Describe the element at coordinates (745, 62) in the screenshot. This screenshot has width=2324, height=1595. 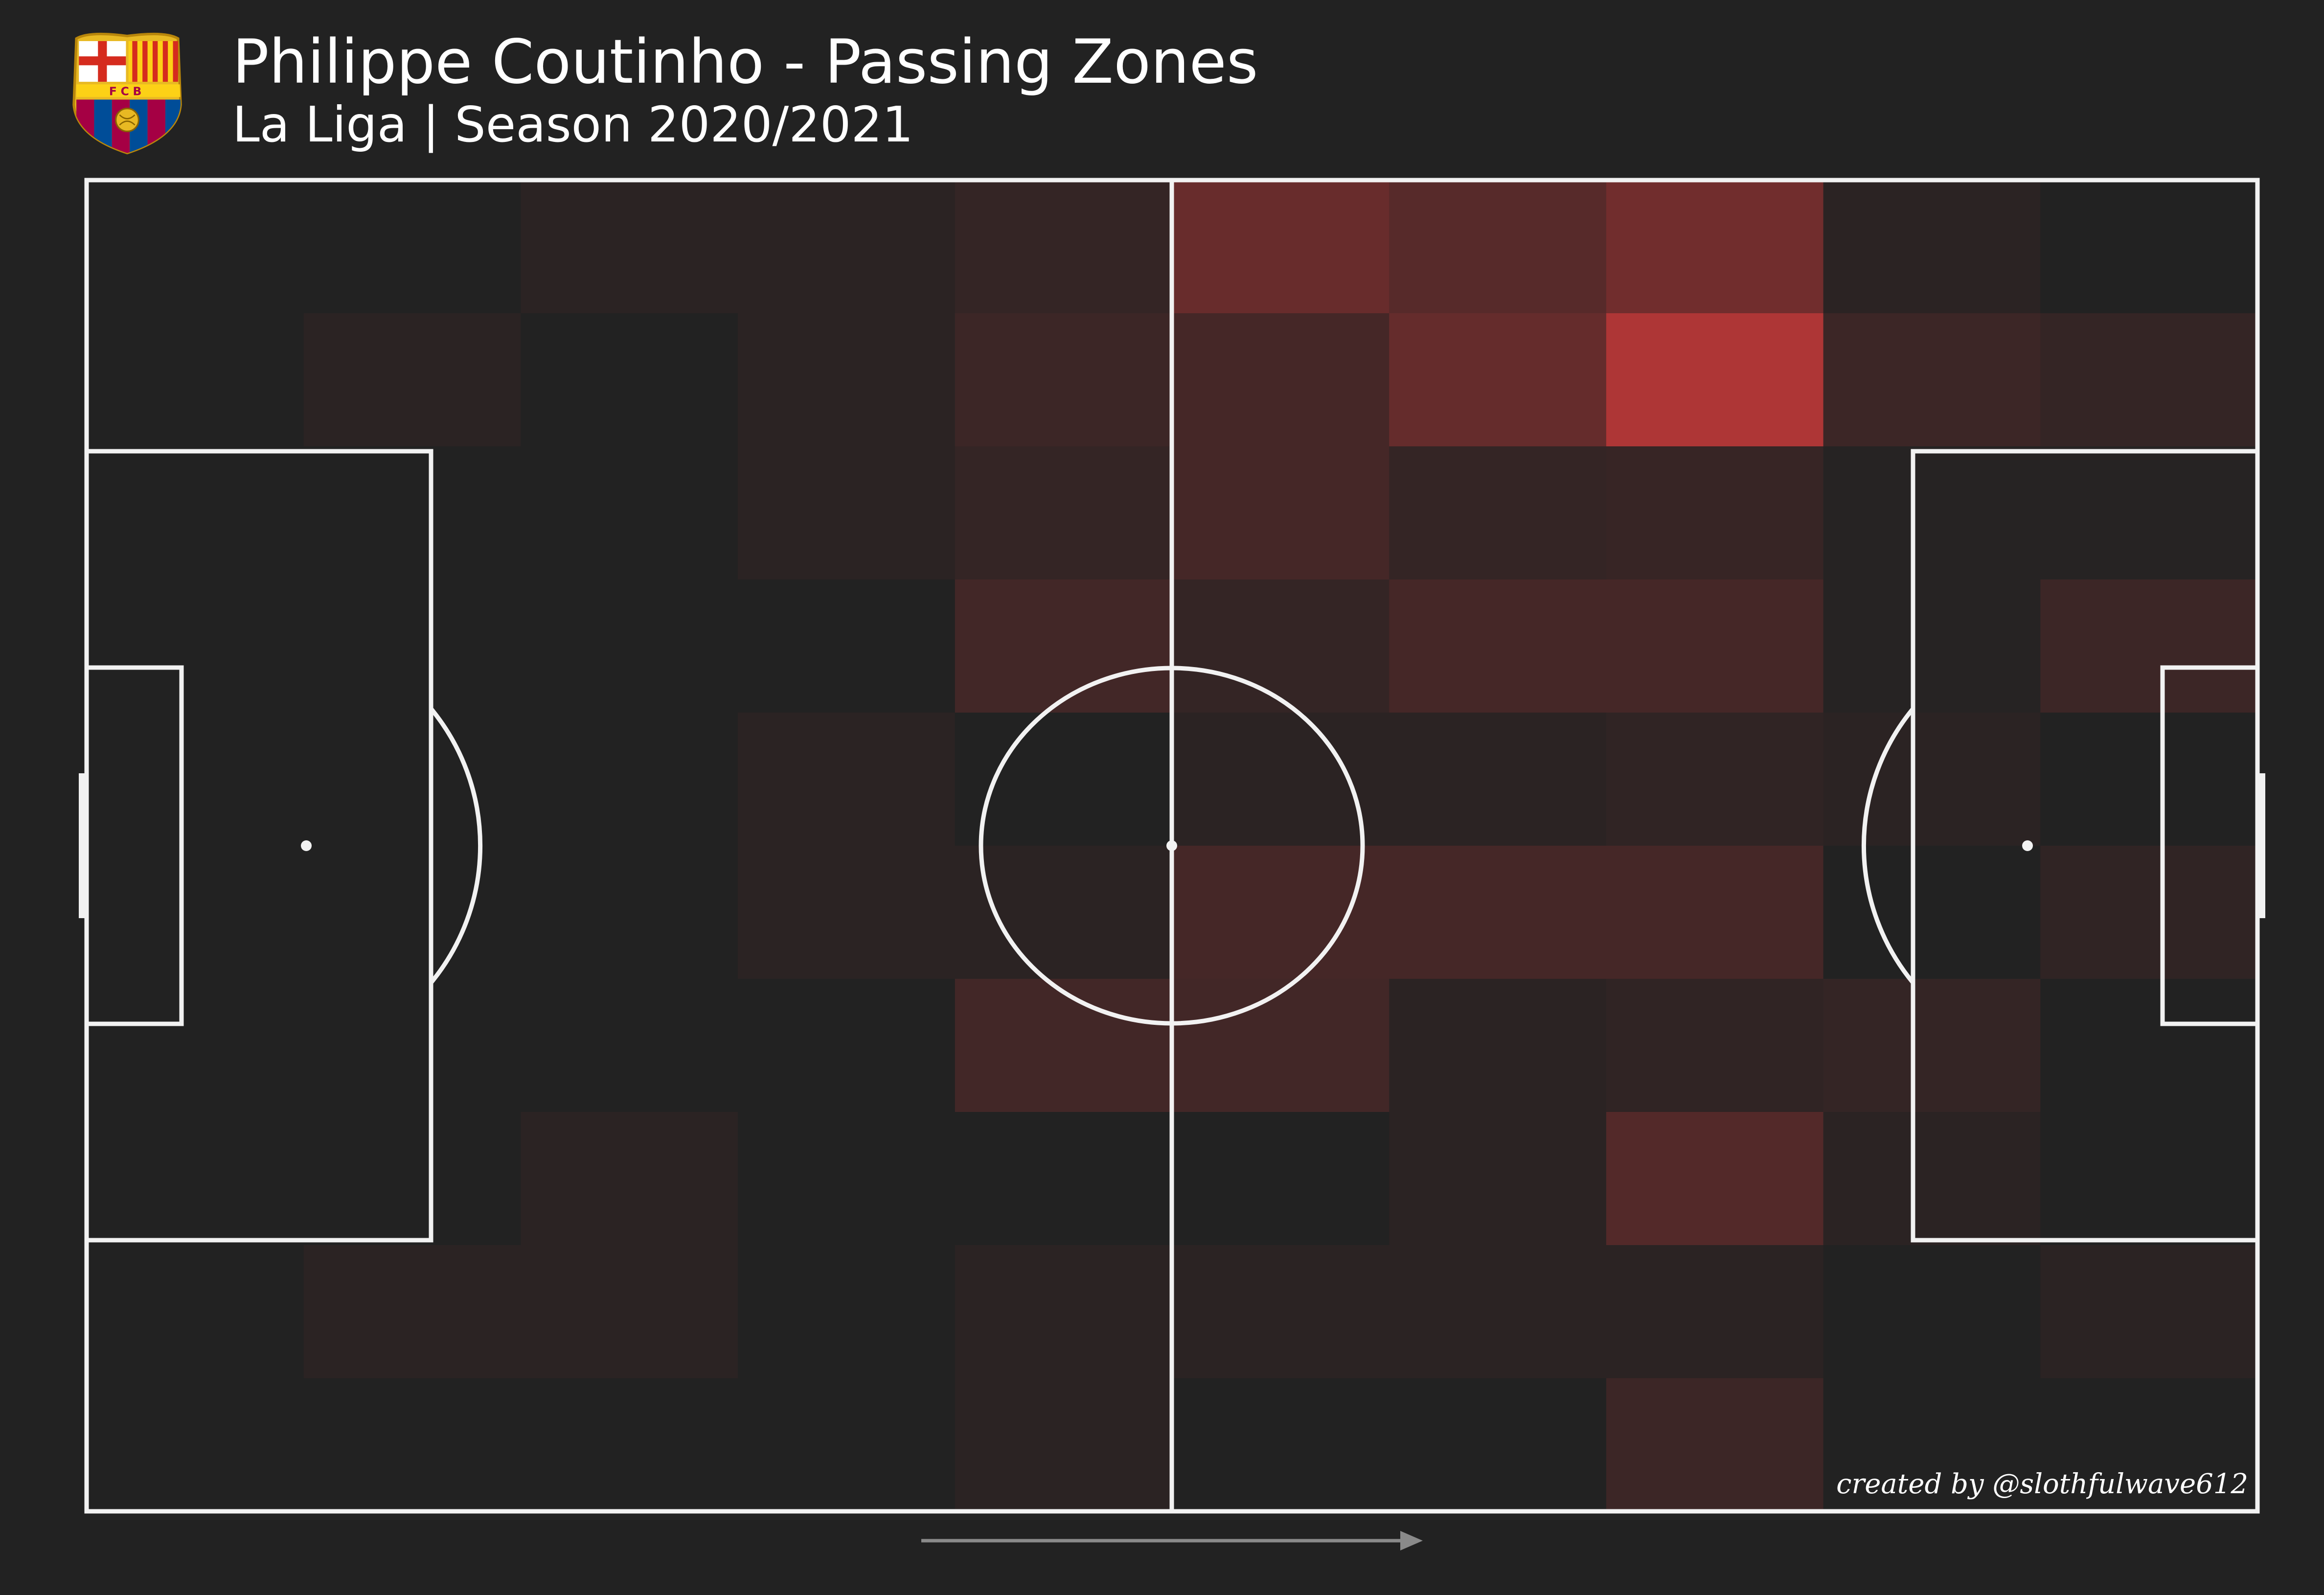
I see `chart-title: Philippe Coutinho - Passing Zones` at that location.